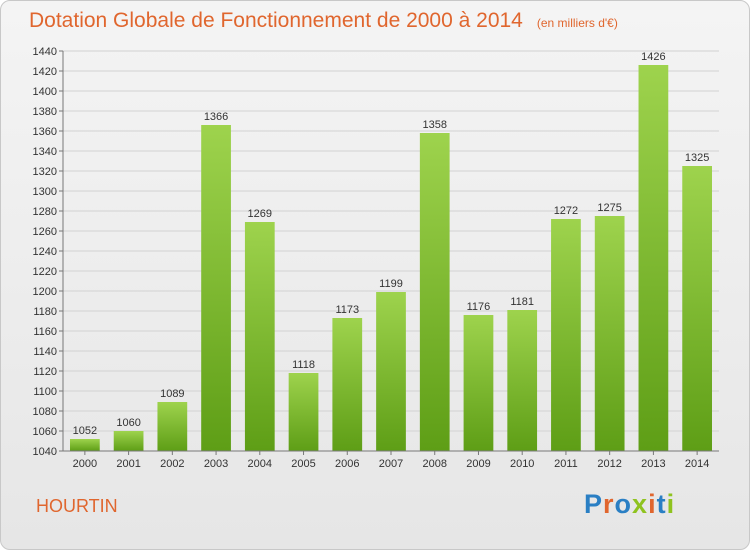 This screenshot has width=750, height=550. I want to click on x-tick-label: 2009, so click(478, 464).